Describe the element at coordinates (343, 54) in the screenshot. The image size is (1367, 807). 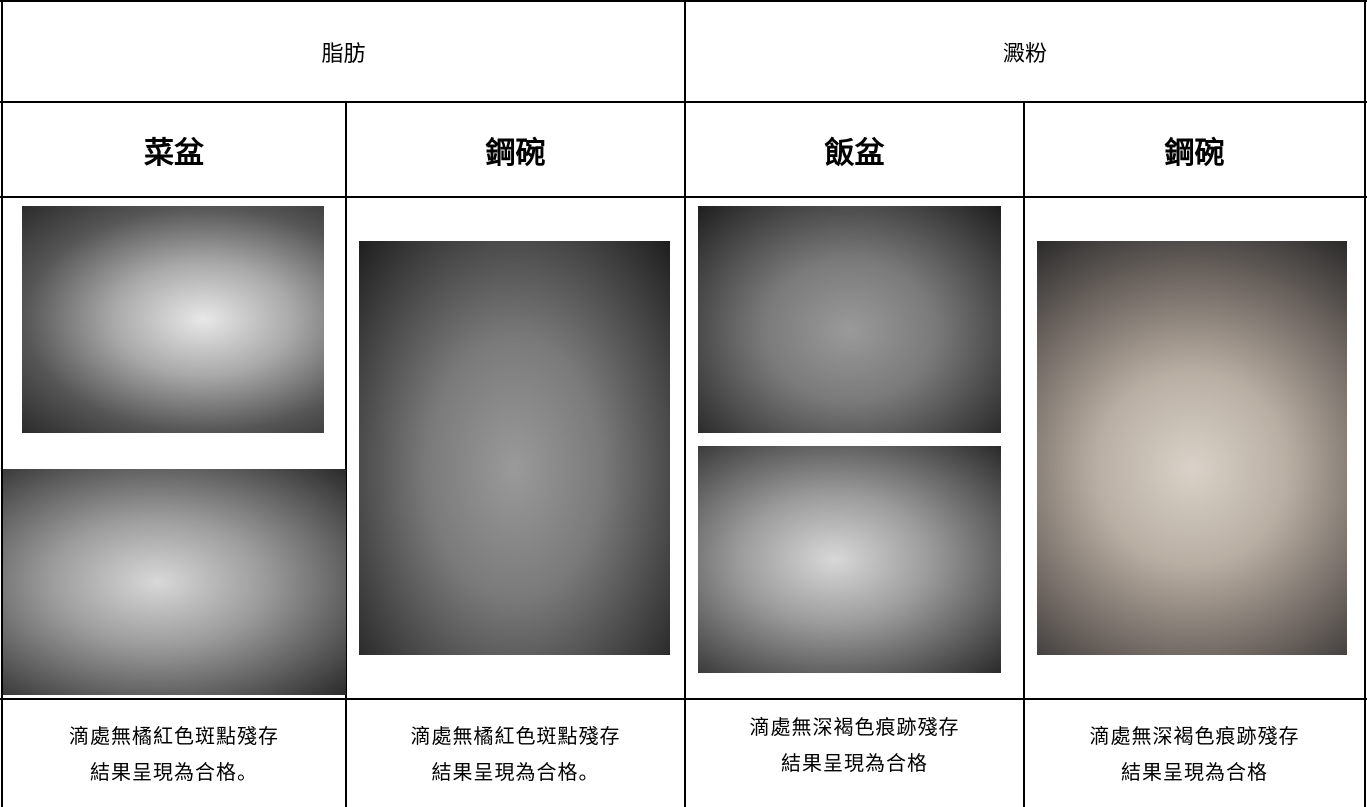
I see `header-cell: 脂肪` at that location.